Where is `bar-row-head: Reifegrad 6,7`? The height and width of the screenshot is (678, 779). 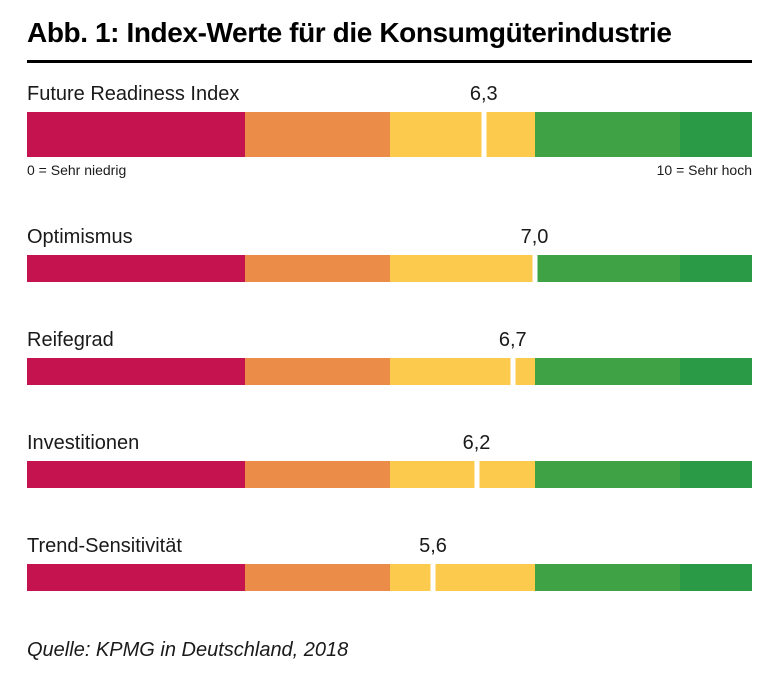 bar-row-head: Reifegrad 6,7 is located at coordinates (389, 340).